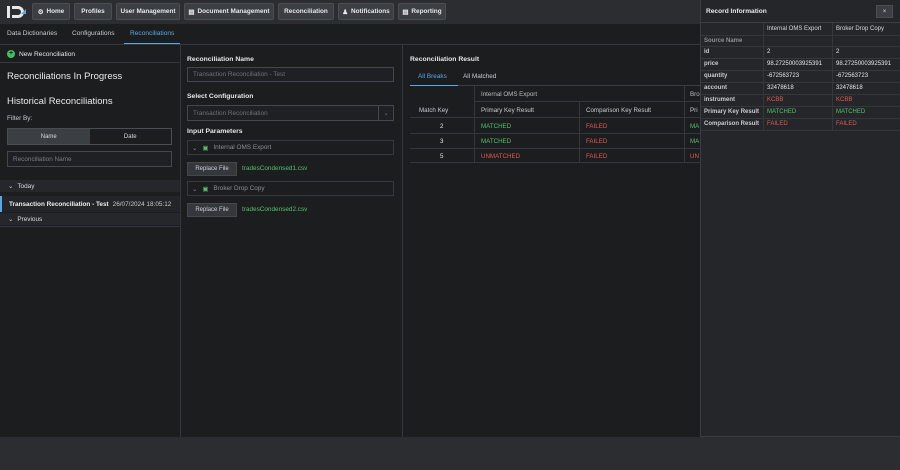 The width and height of the screenshot is (900, 470). Describe the element at coordinates (20, 118) in the screenshot. I see `filter-by-label: Filter By:` at that location.